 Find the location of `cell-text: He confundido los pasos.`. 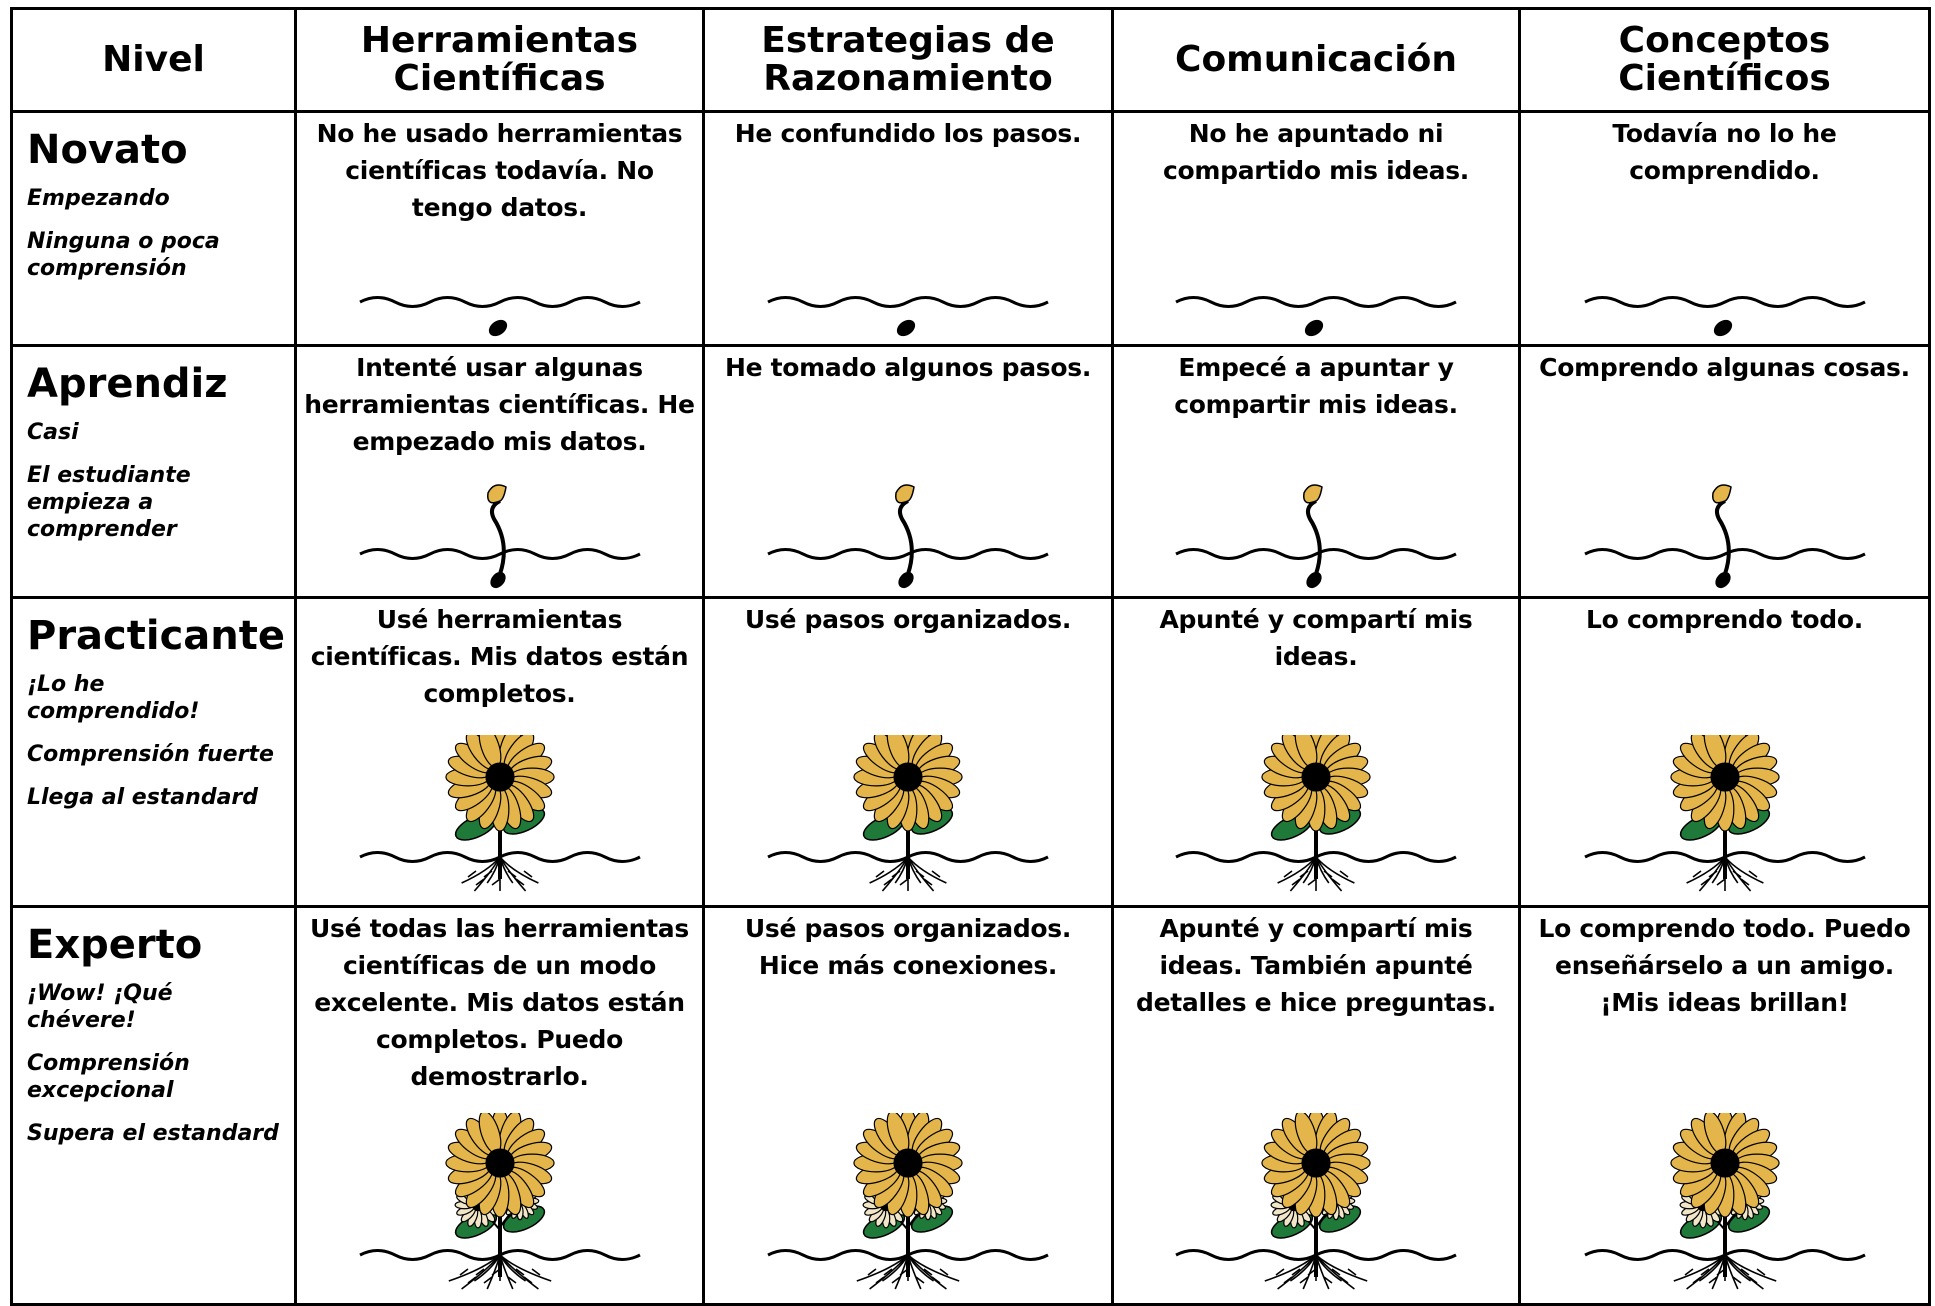

cell-text: He confundido los pasos. is located at coordinates (908, 133).